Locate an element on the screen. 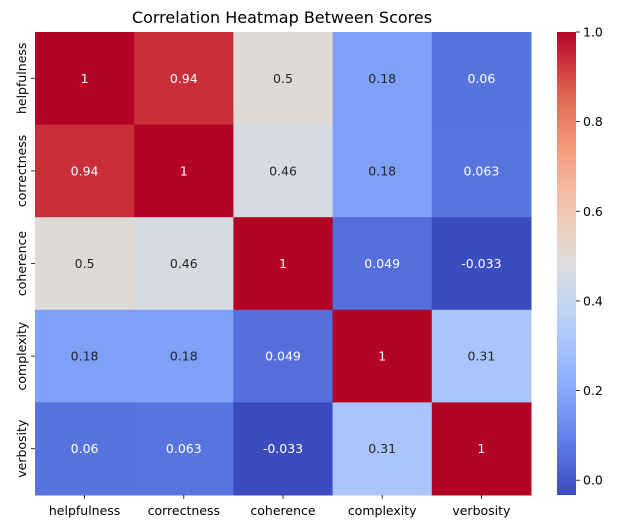 The image size is (625, 528). heatmap-cell-r2-c0 is located at coordinates (85, 264).